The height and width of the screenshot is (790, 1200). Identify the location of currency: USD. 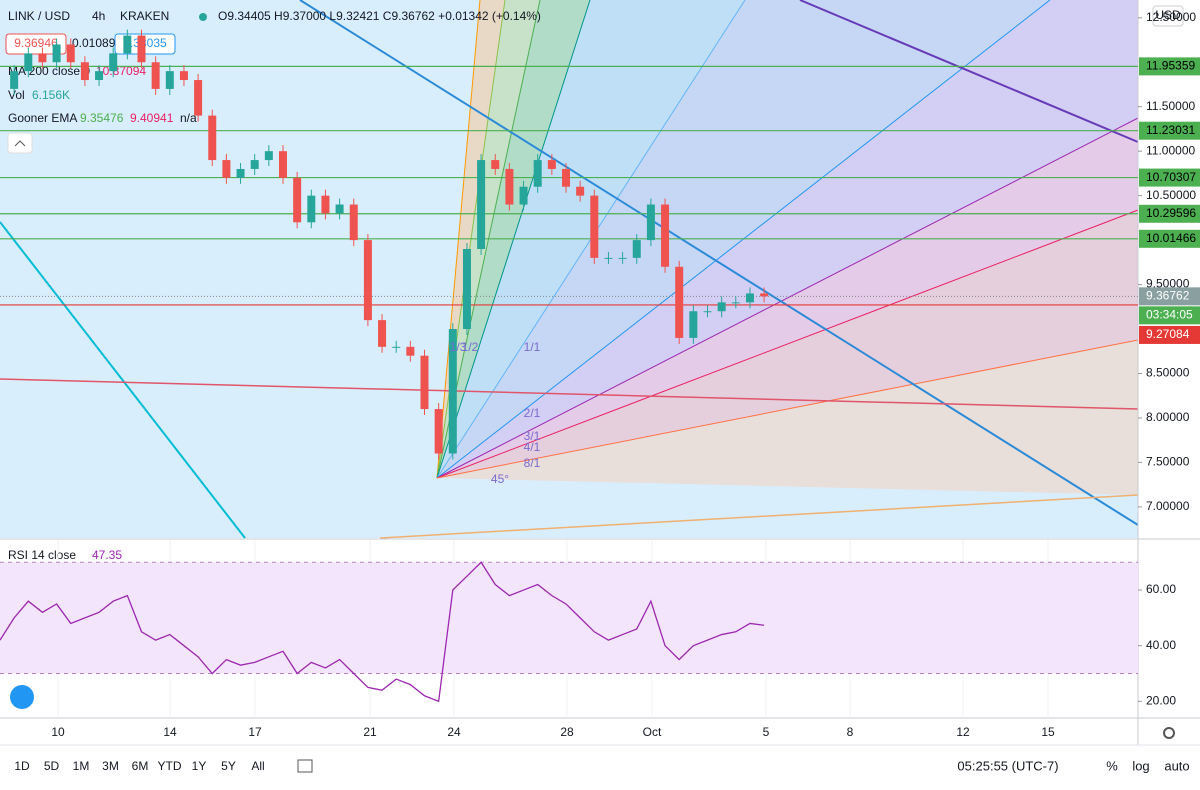
(1168, 15).